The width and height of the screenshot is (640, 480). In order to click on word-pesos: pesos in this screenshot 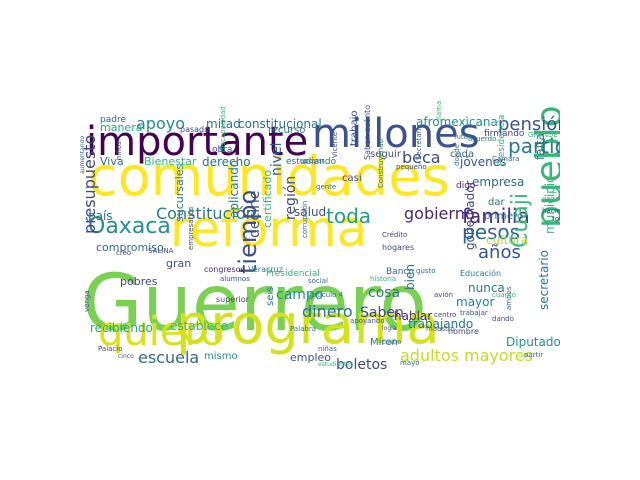, I will do `click(491, 232)`.